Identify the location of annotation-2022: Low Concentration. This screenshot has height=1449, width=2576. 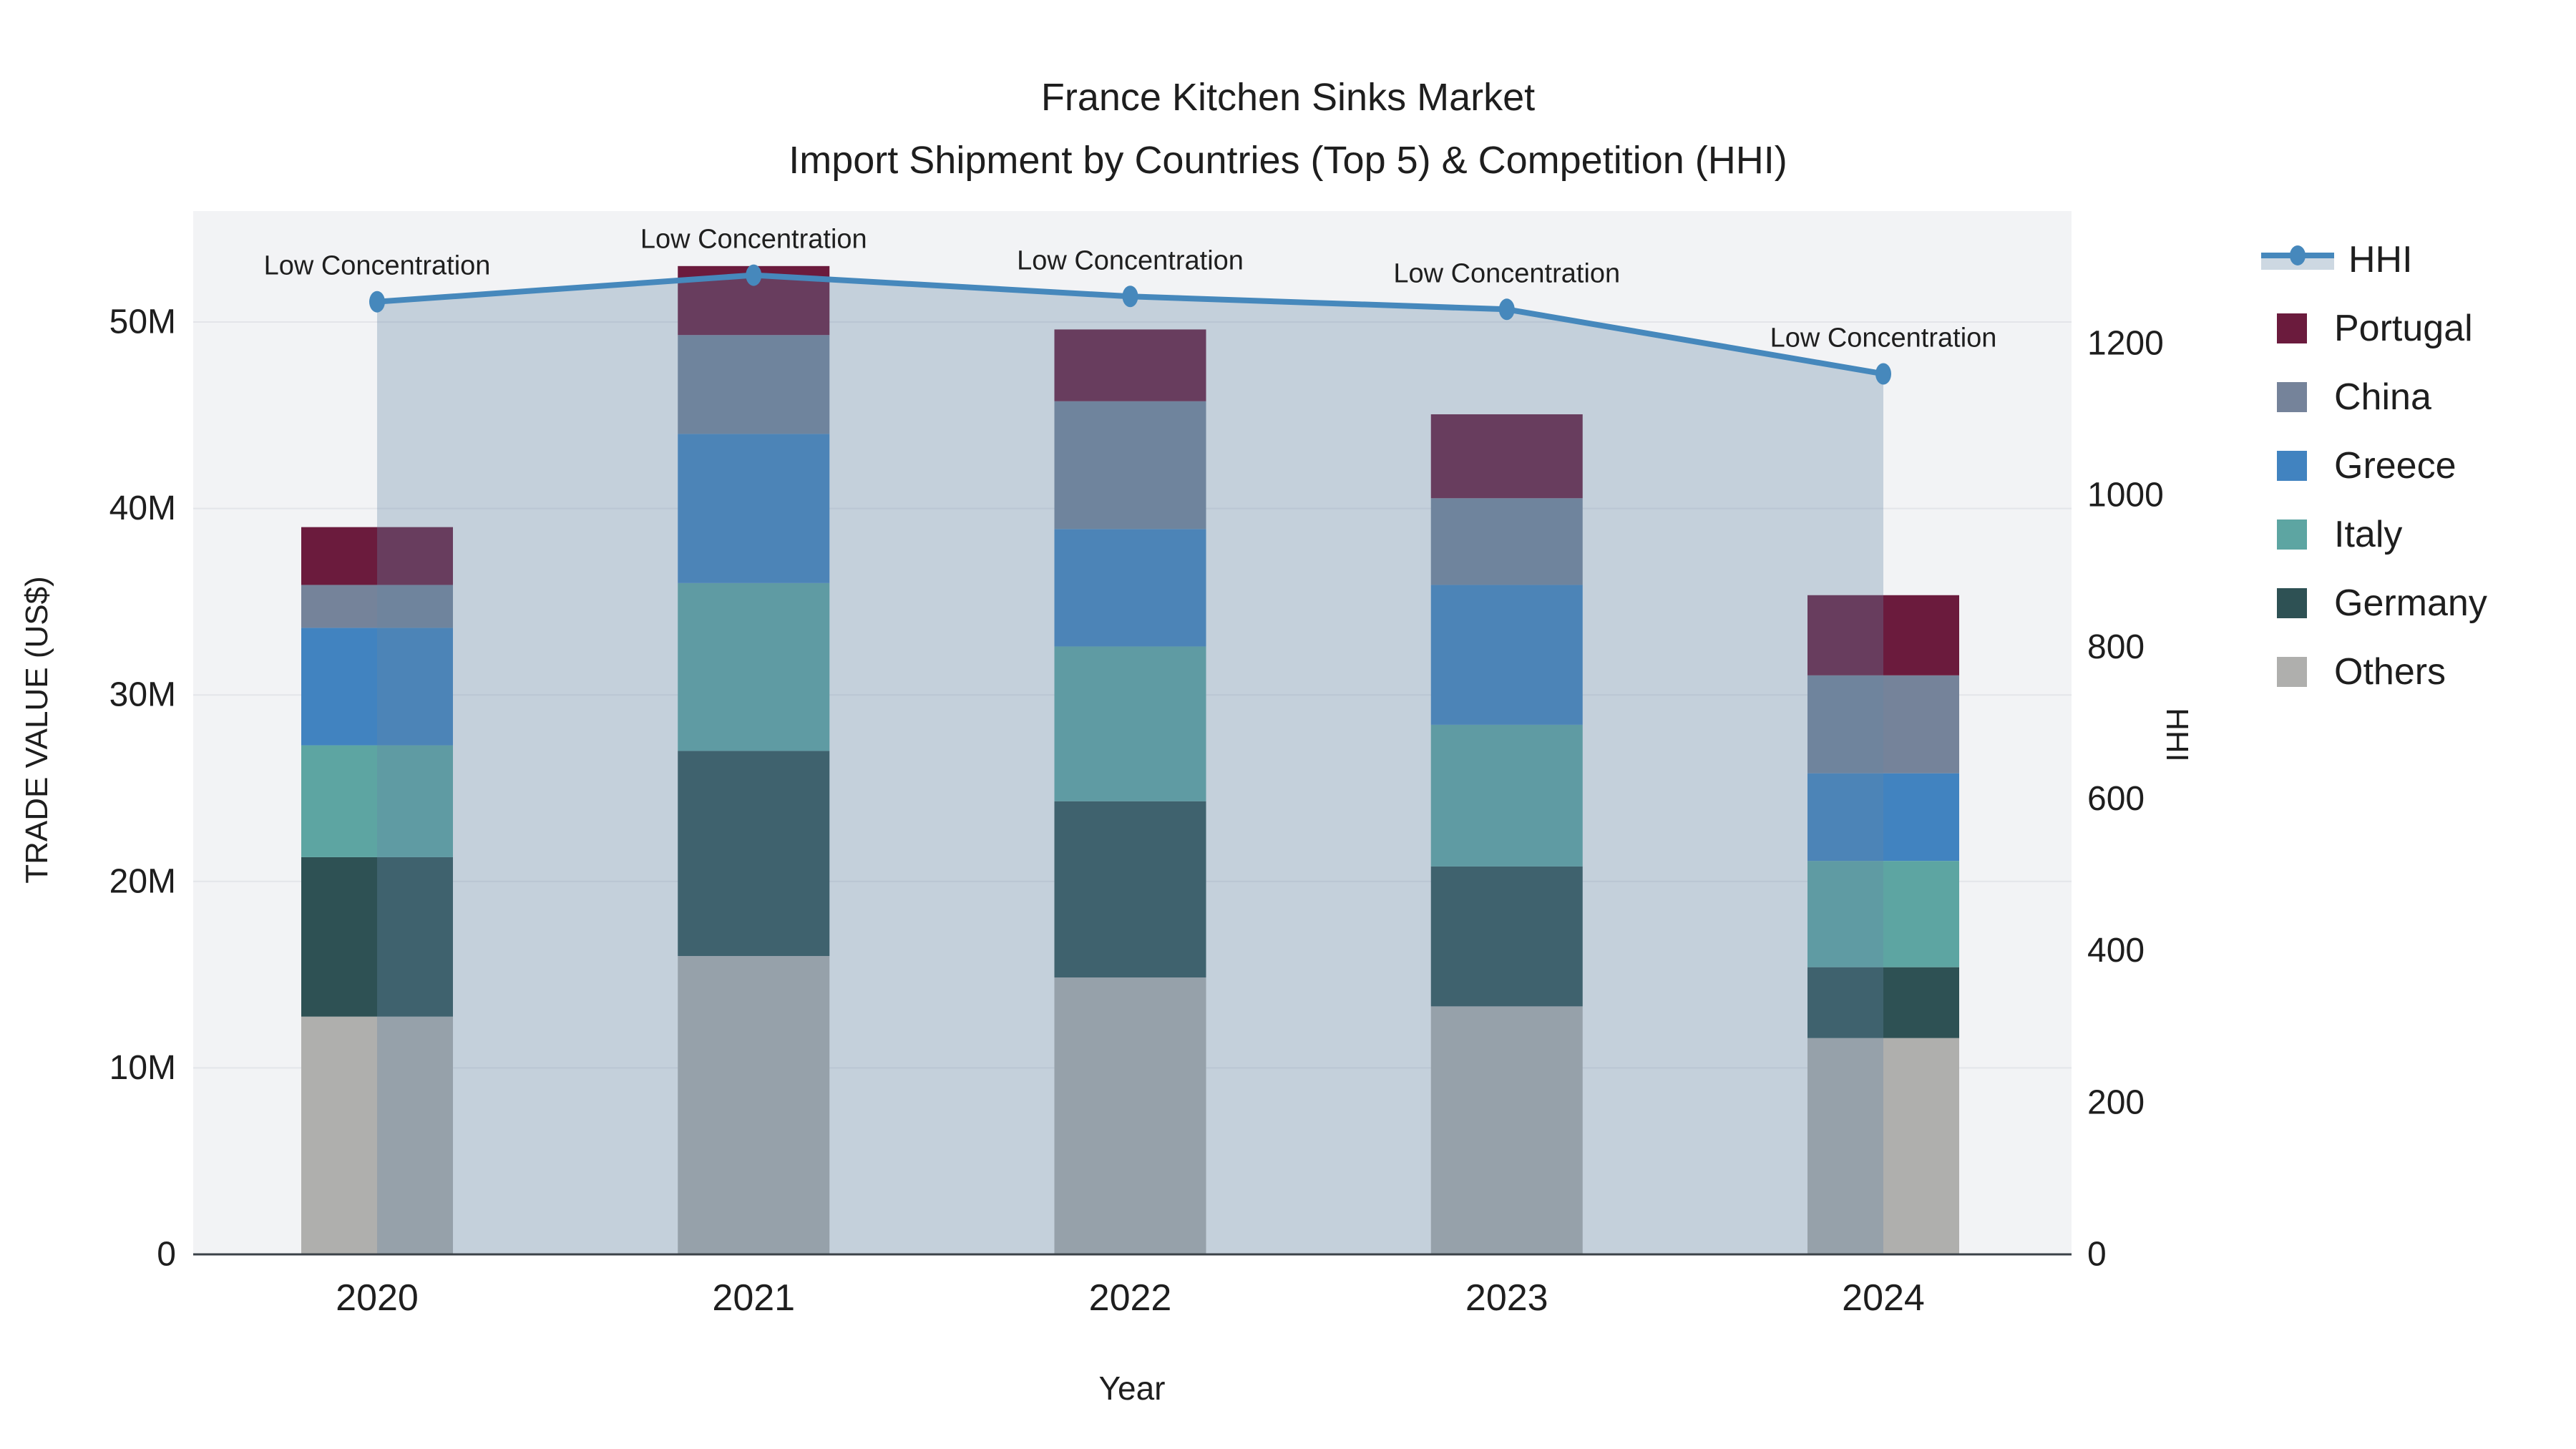
(1130, 260).